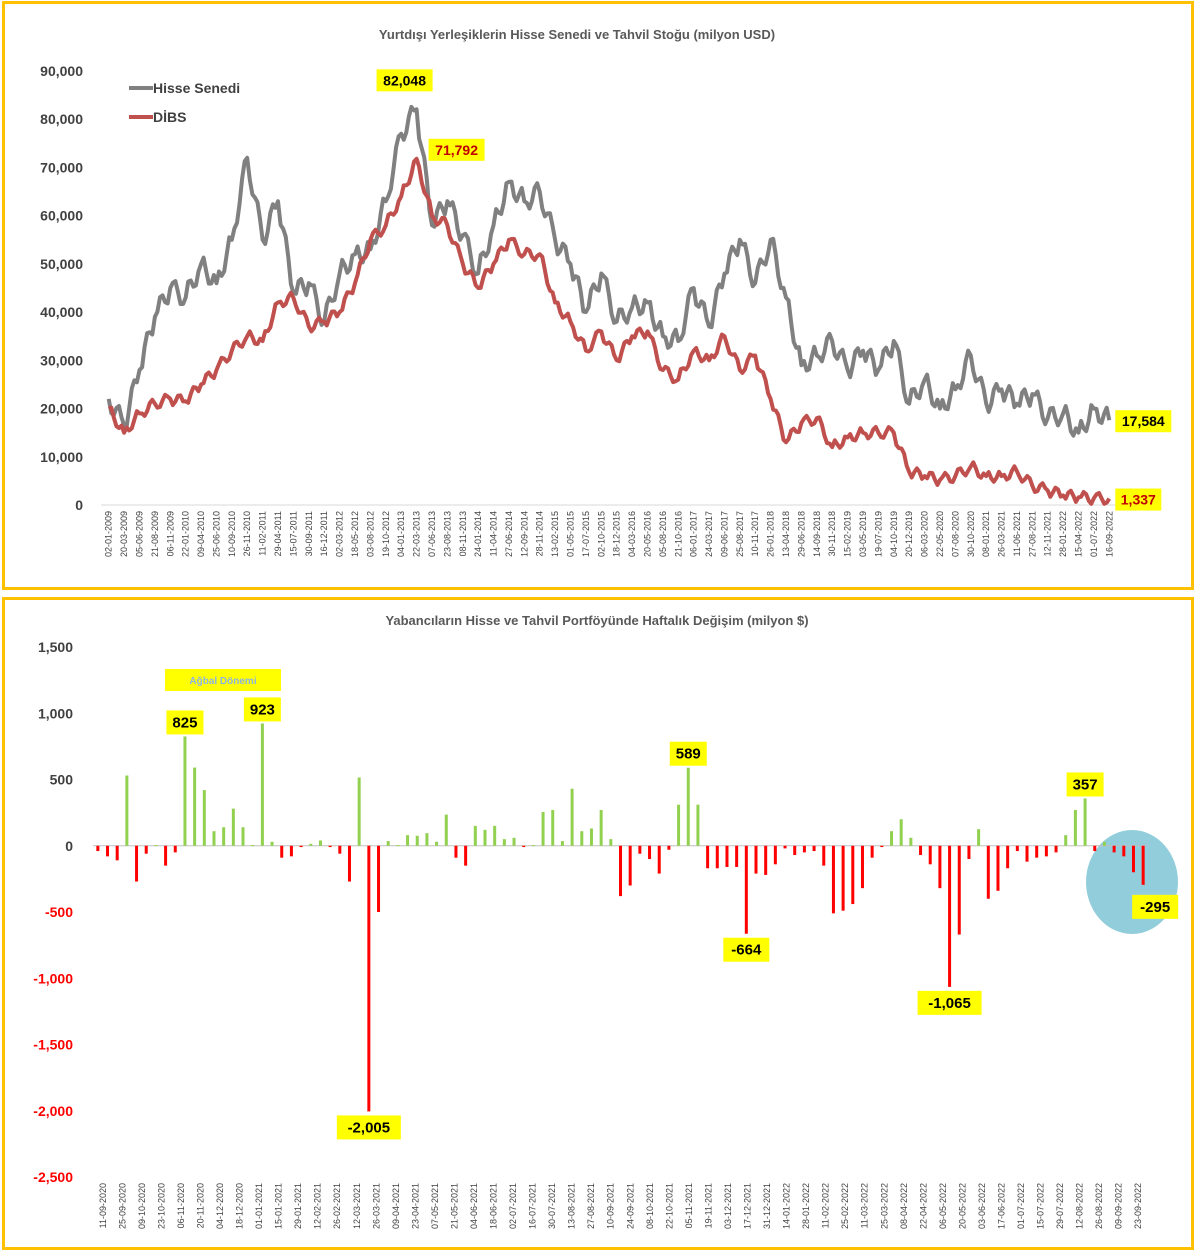  What do you see at coordinates (170, 533) in the screenshot?
I see `x-tick-label: 06-11-2009` at bounding box center [170, 533].